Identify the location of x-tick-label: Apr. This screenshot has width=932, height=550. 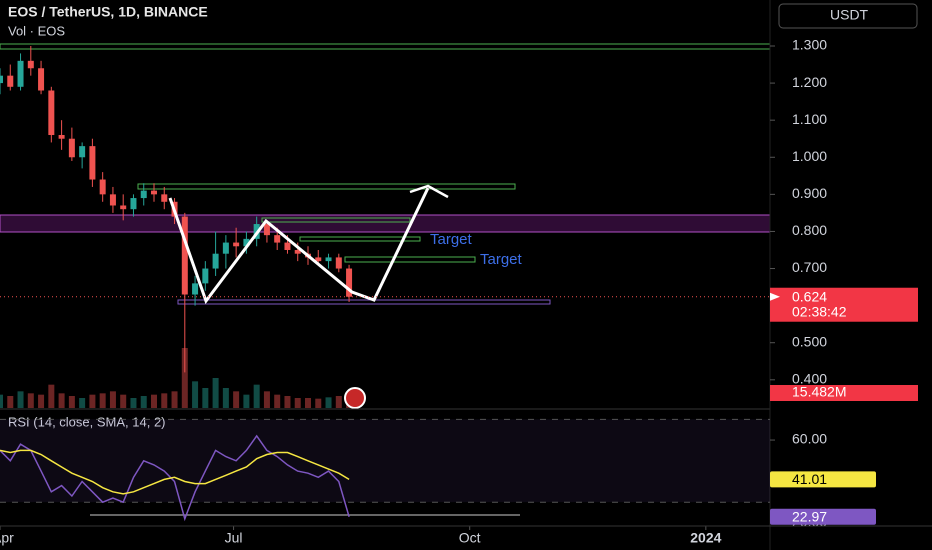
(7, 538).